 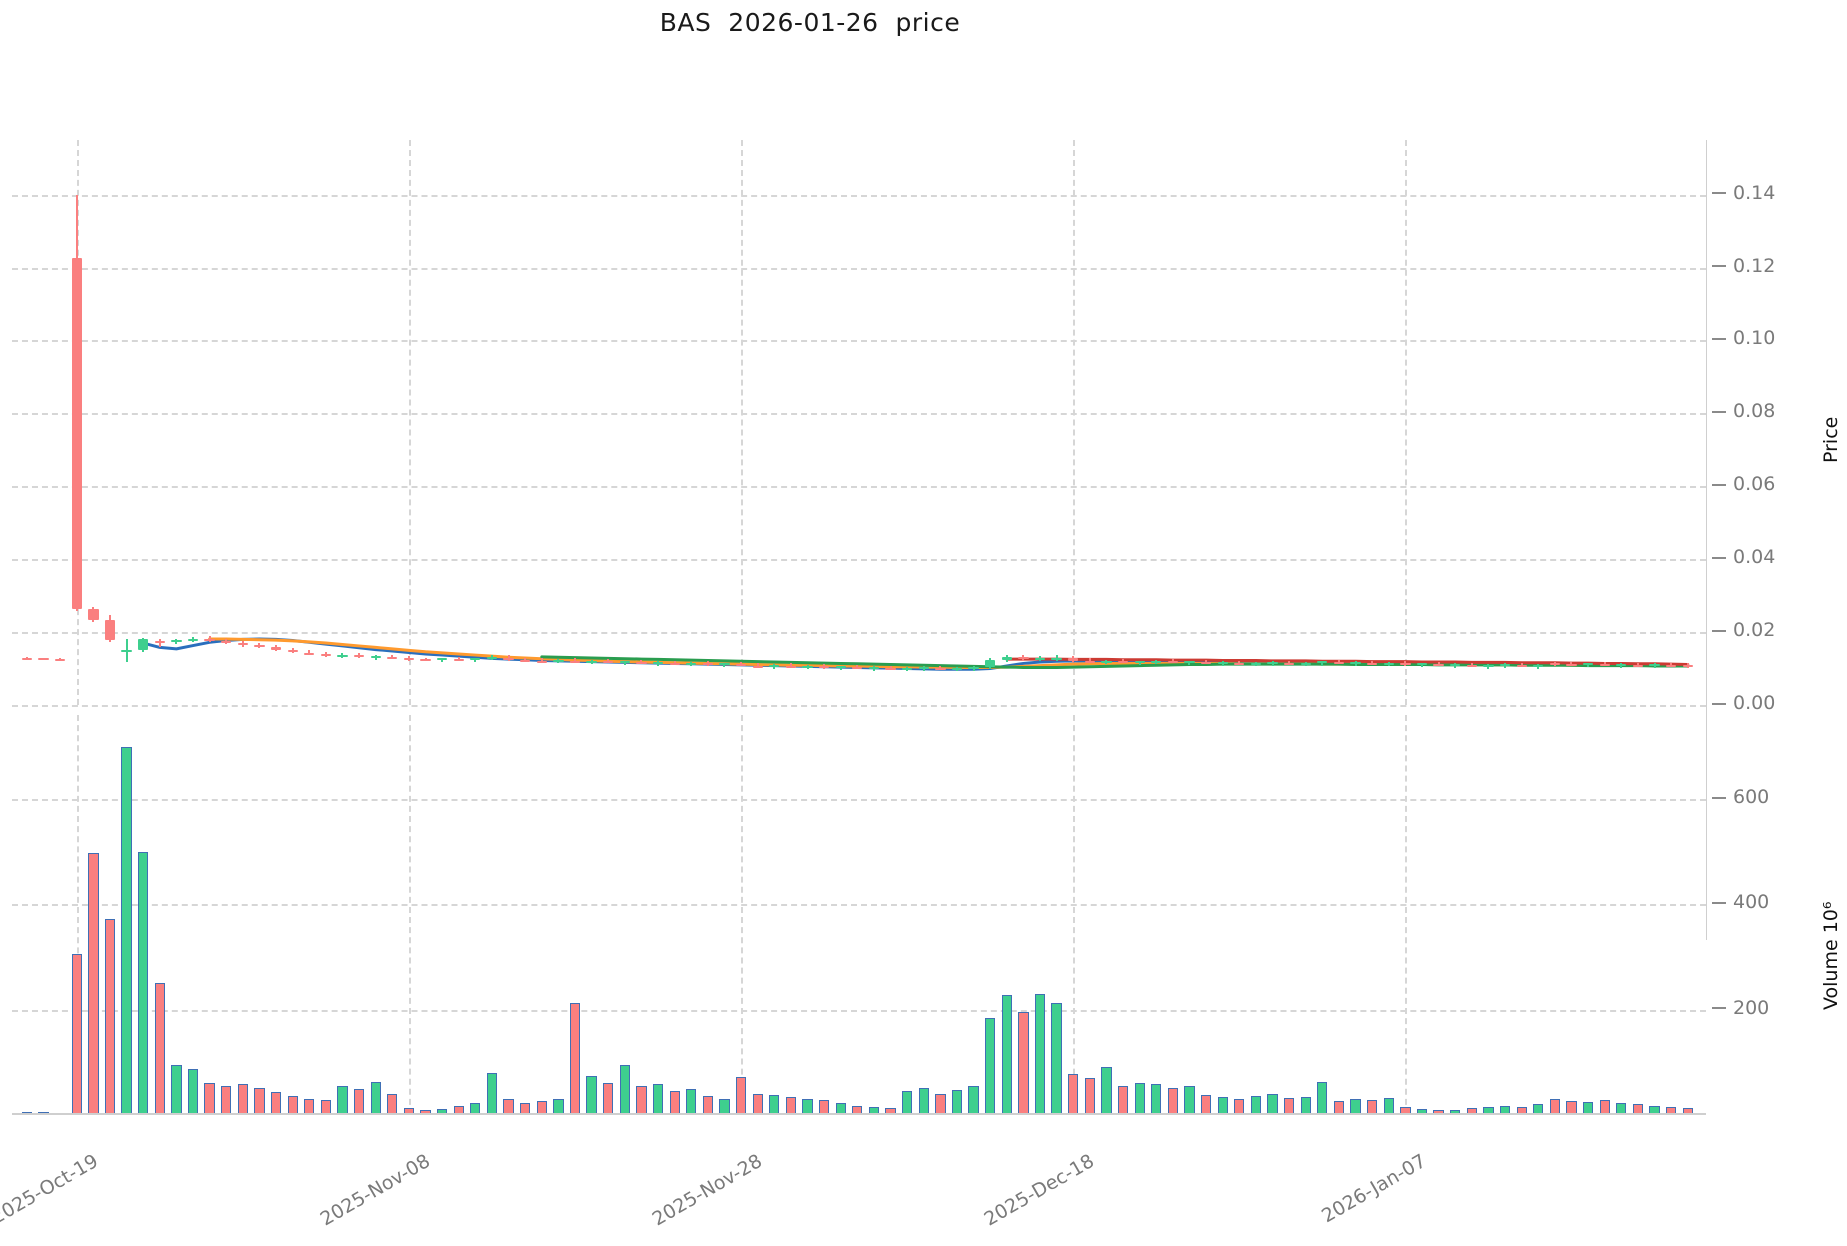 What do you see at coordinates (1831, 439) in the screenshot?
I see `price-axis-label: Price` at bounding box center [1831, 439].